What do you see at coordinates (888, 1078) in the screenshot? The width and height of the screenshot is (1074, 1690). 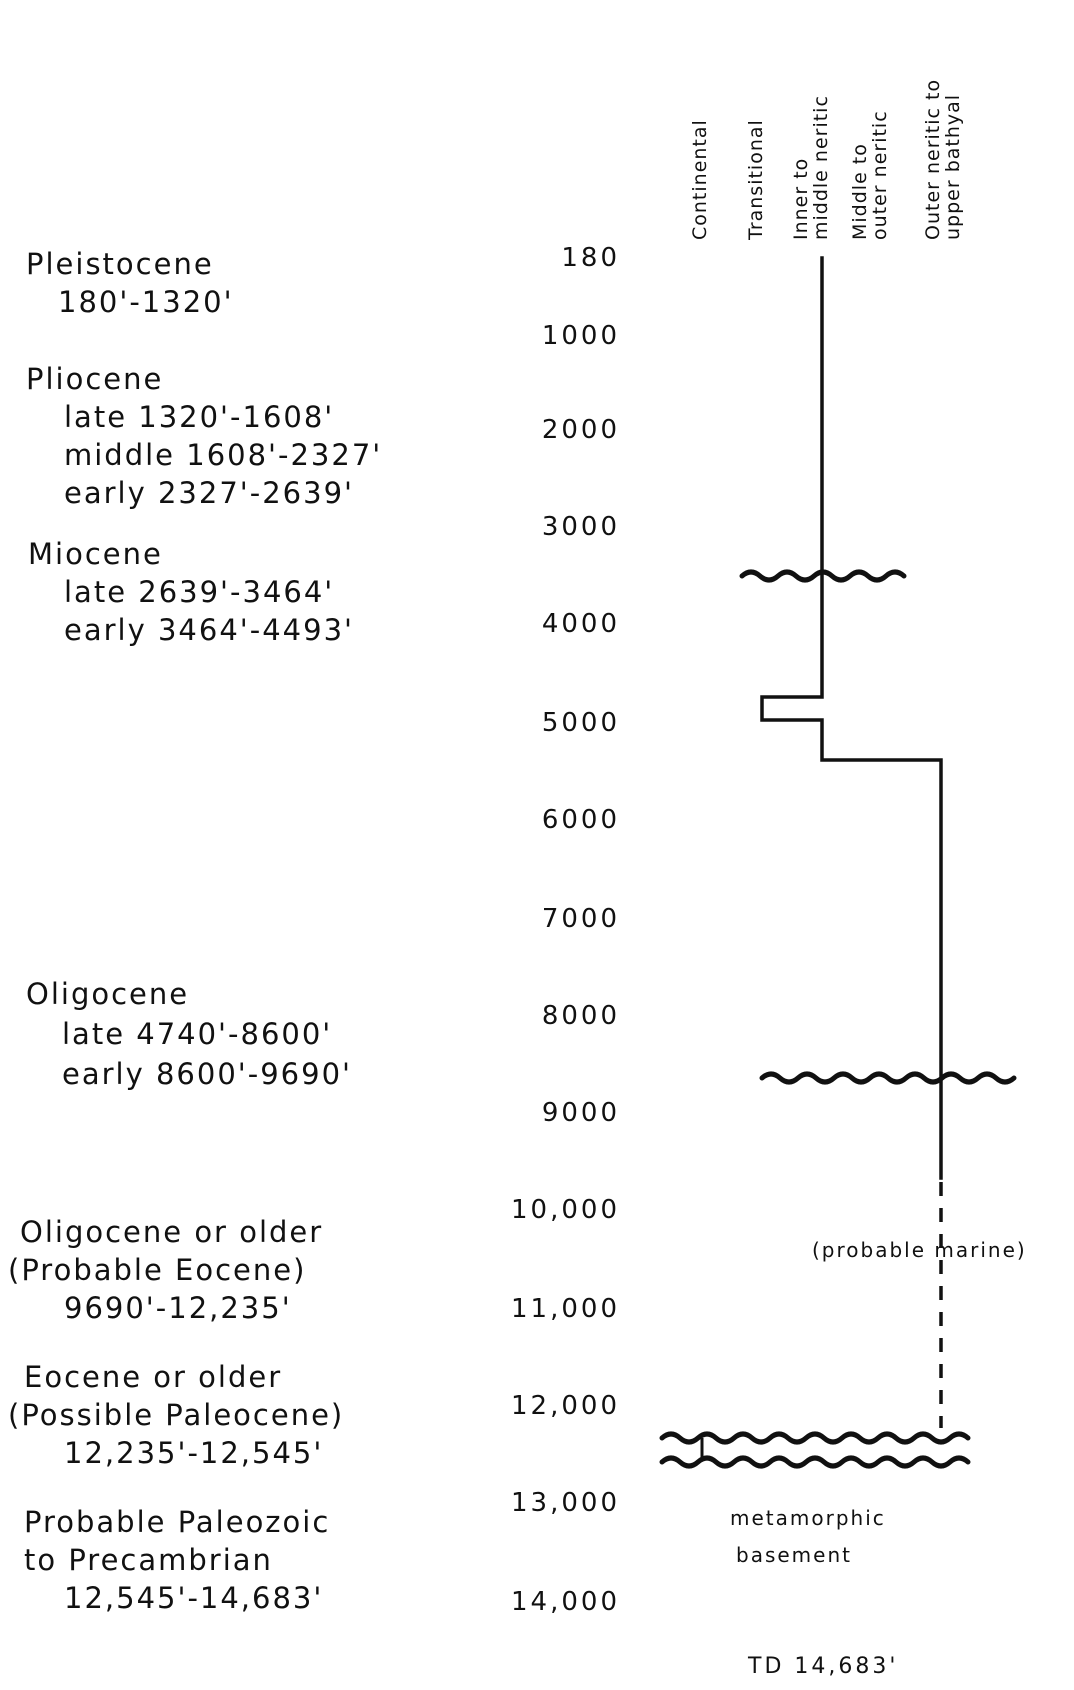 I see `unconformity-oligocene` at bounding box center [888, 1078].